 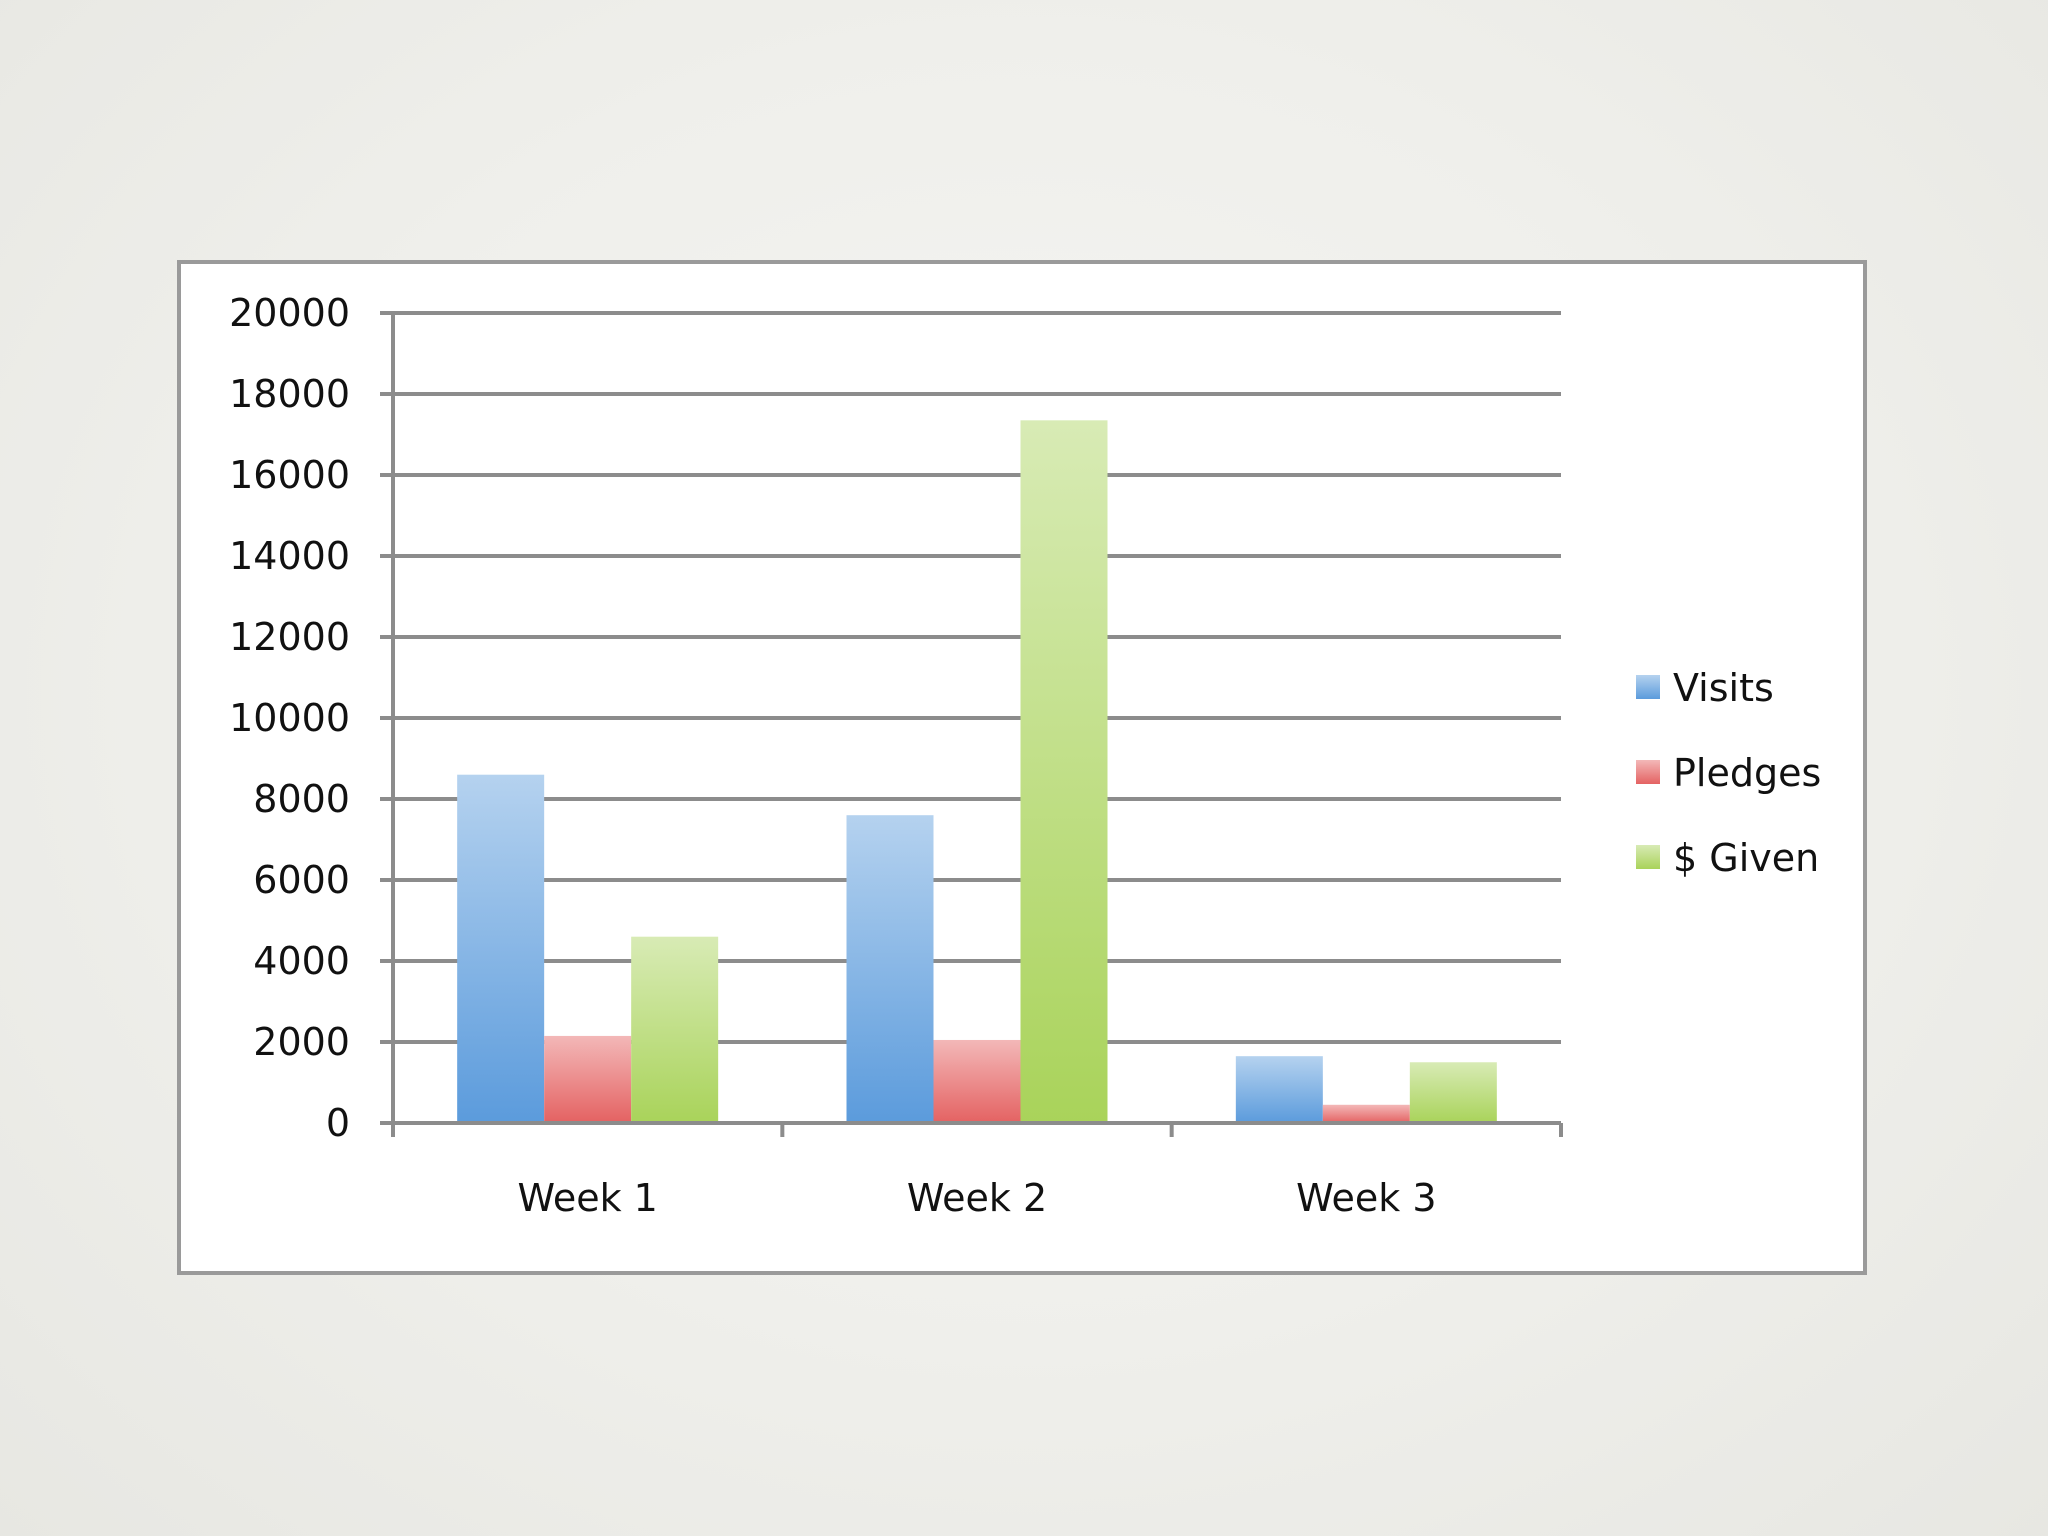 What do you see at coordinates (1747, 773) in the screenshot?
I see `legend-label: Pledges` at bounding box center [1747, 773].